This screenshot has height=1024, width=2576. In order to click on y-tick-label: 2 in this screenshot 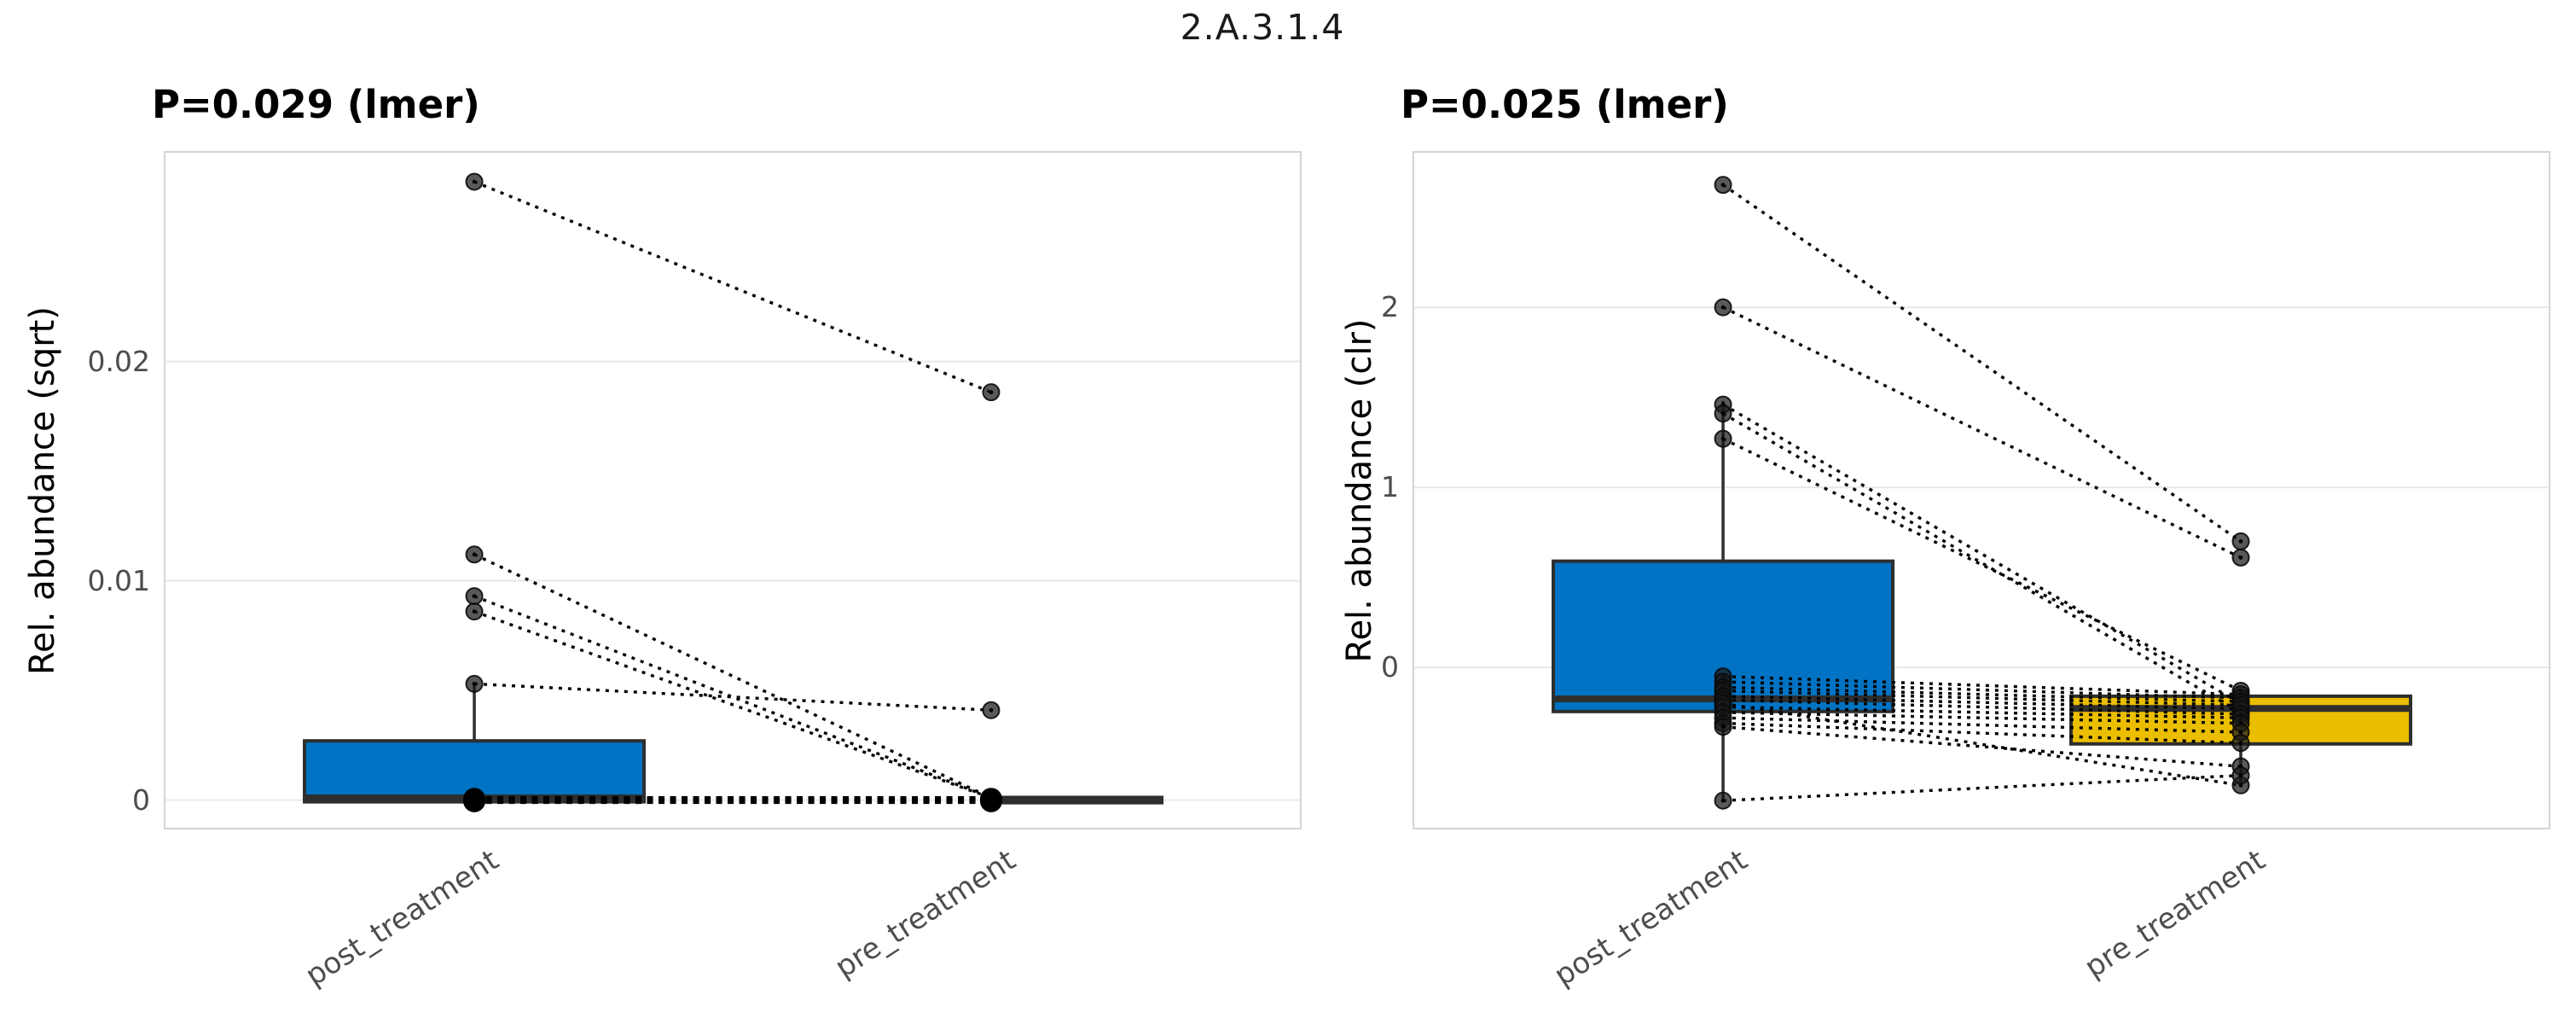, I will do `click(1390, 307)`.